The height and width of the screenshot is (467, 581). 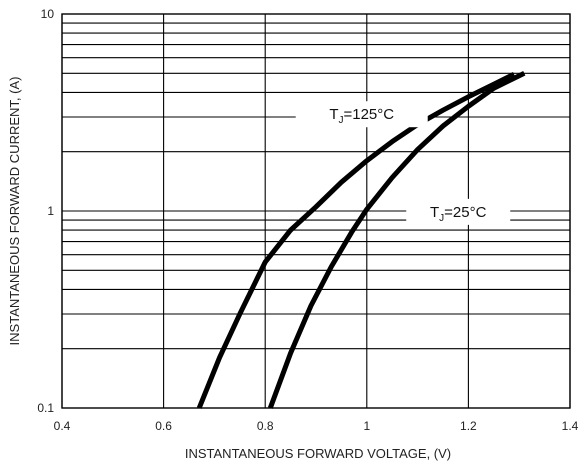 What do you see at coordinates (468, 426) in the screenshot?
I see `x-tick-label: 1.2` at bounding box center [468, 426].